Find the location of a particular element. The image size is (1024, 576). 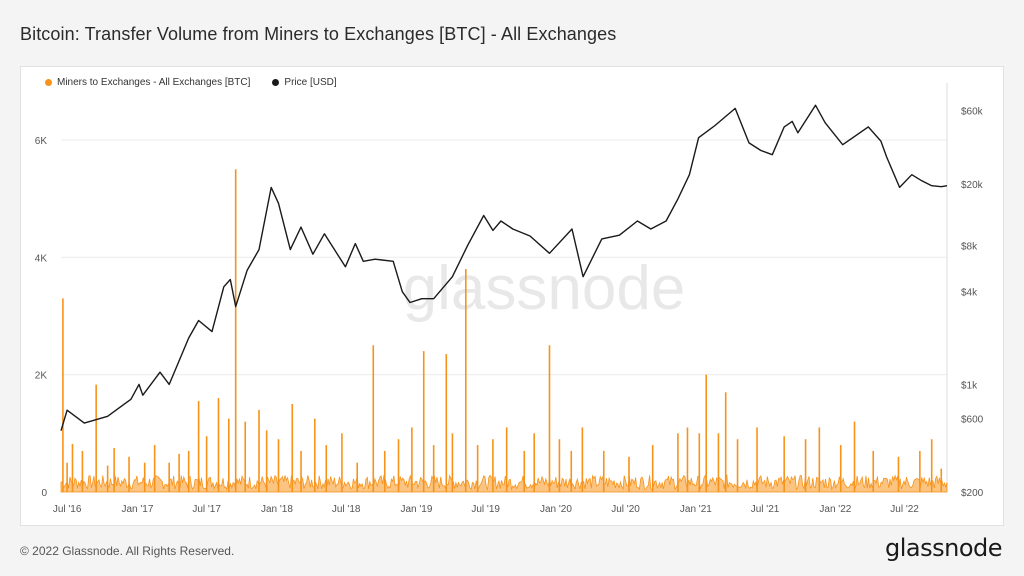

x-axis-tick-label: Jul '17 is located at coordinates (206, 509).